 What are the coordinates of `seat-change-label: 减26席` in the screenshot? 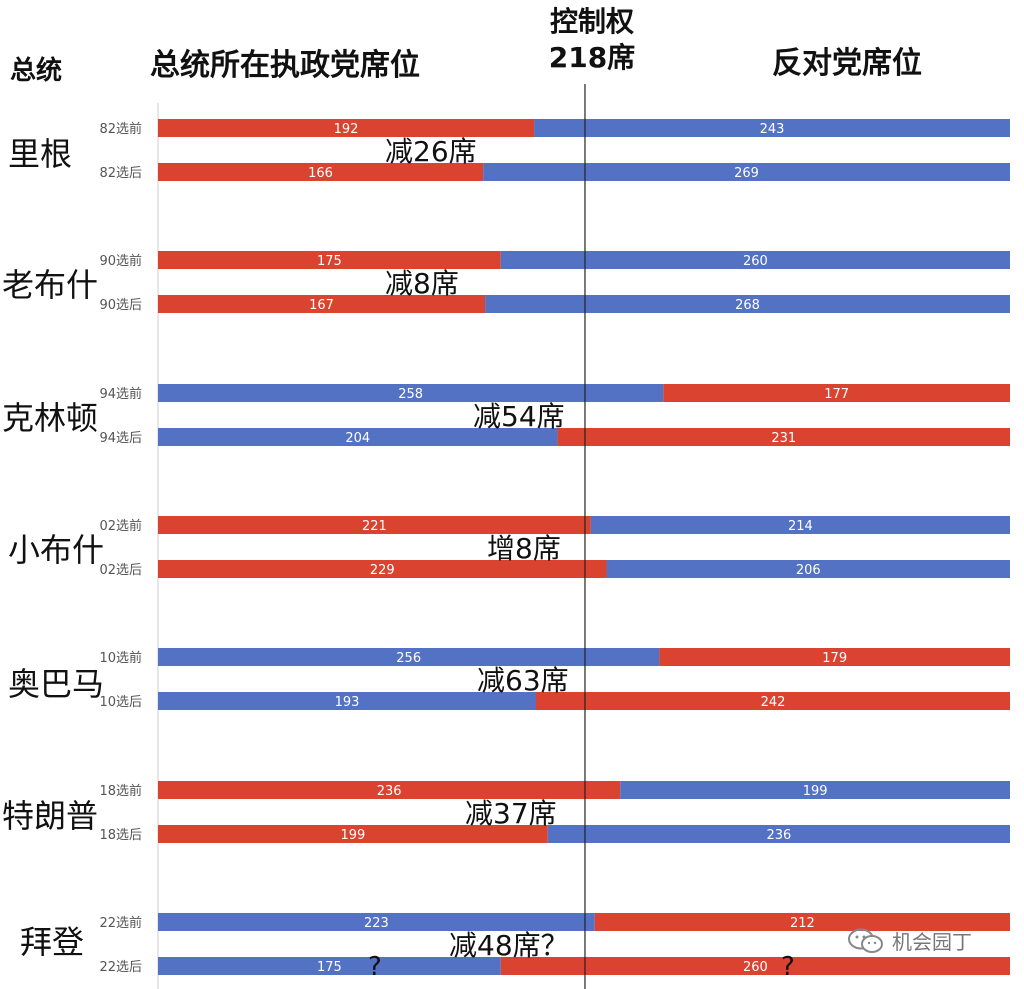 It's located at (431, 151).